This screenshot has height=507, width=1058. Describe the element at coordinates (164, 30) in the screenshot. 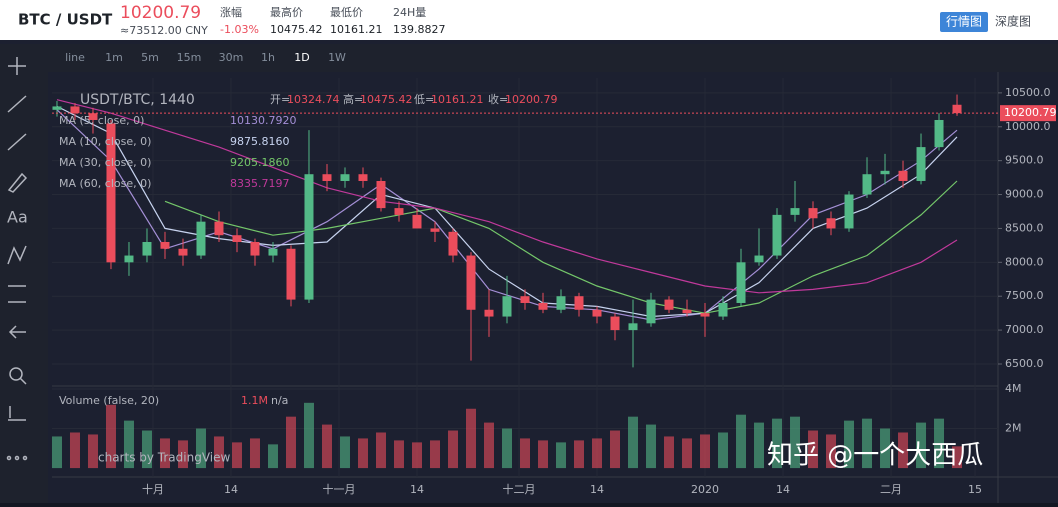

I see `cny-price: ≈73512.00 CNY` at that location.